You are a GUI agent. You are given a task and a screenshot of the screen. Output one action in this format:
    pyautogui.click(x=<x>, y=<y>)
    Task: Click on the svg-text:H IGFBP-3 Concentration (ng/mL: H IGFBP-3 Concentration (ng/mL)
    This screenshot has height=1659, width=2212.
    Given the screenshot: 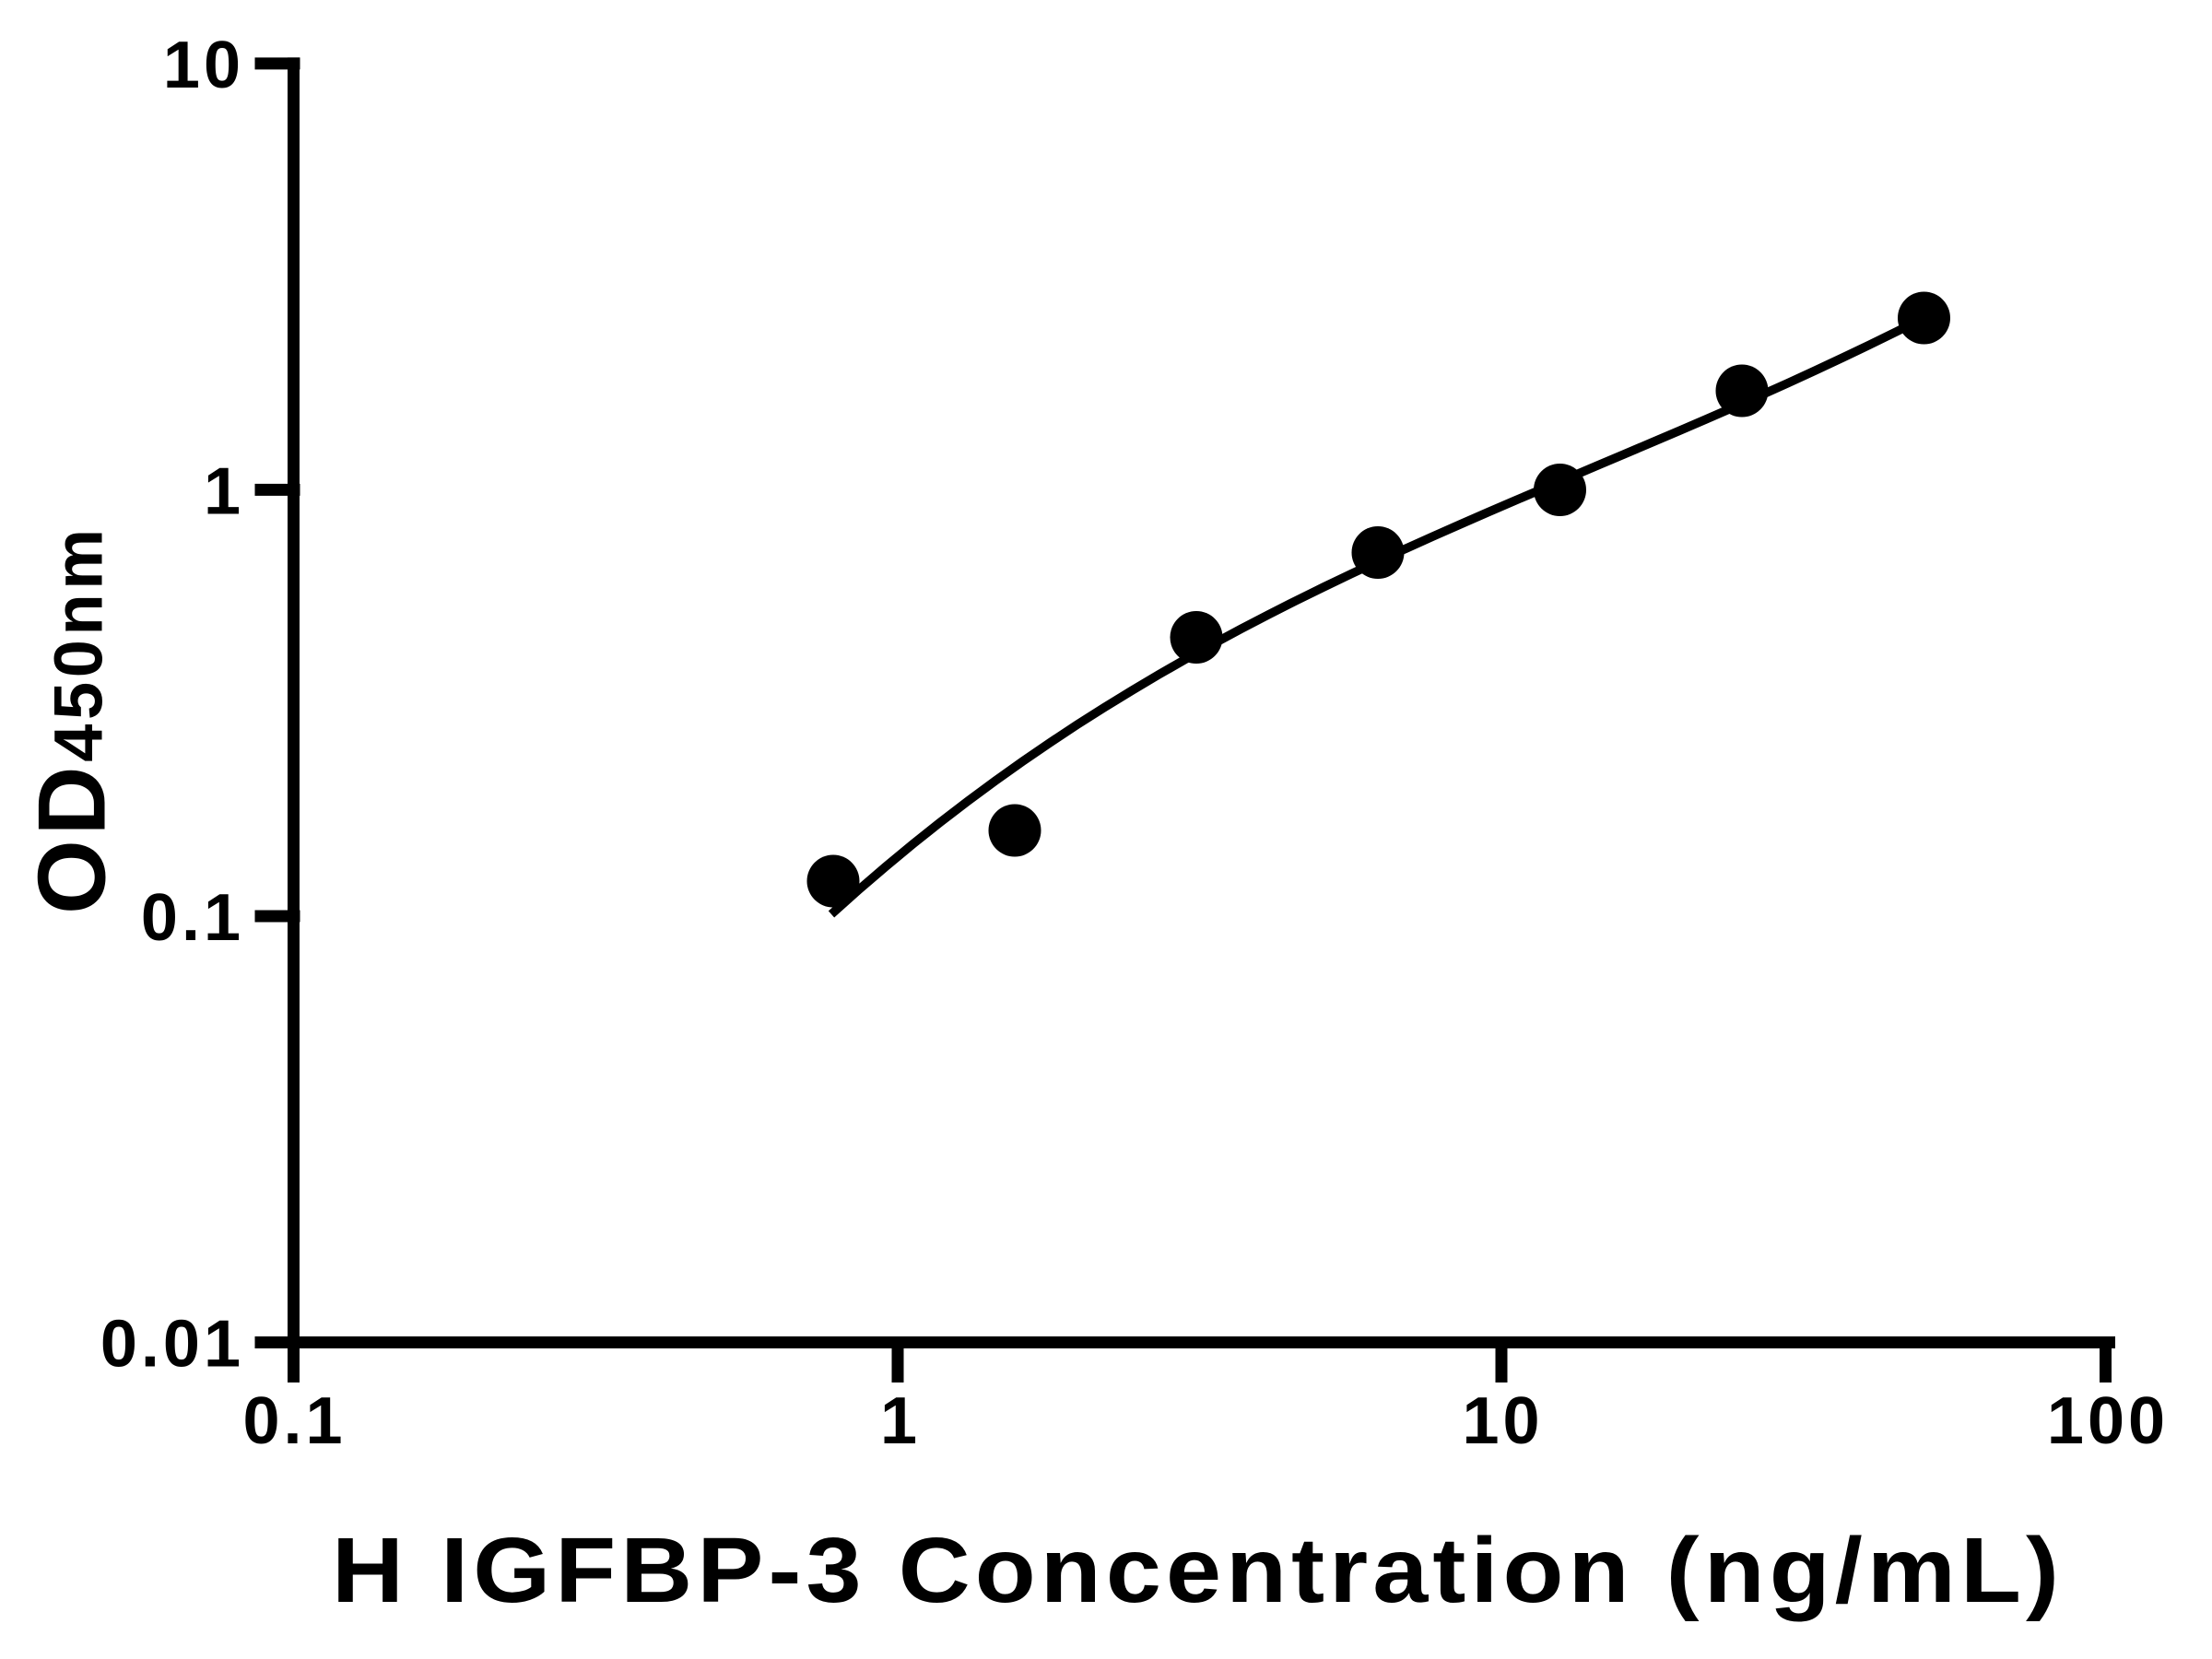 What is the action you would take?
    pyautogui.click(x=1198, y=1571)
    